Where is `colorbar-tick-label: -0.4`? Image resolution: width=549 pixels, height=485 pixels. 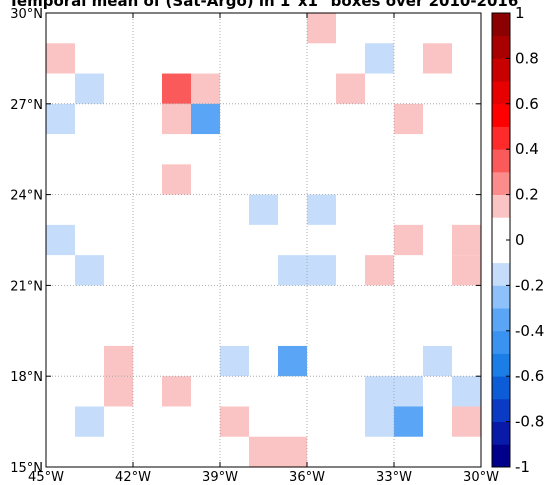 colorbar-tick-label: -0.4 is located at coordinates (529, 331).